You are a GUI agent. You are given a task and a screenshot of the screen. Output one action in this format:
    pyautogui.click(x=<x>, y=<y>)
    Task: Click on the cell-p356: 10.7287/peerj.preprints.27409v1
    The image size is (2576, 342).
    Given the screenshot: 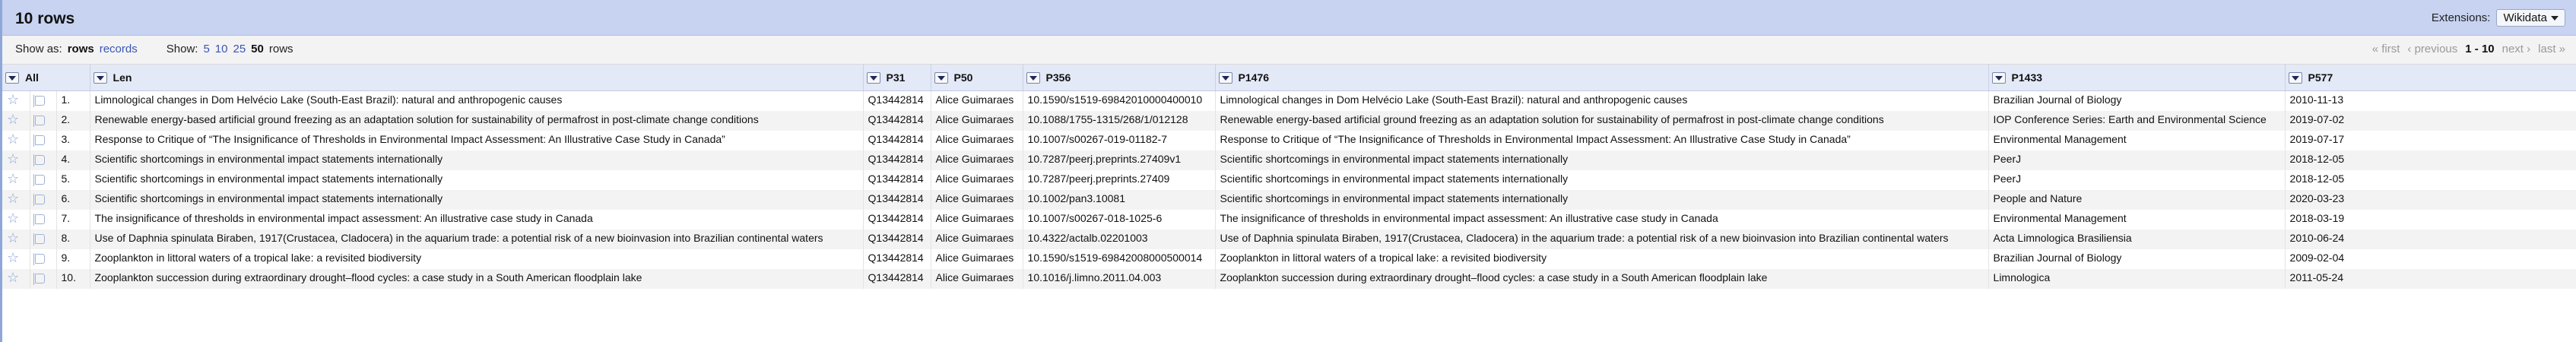 What is the action you would take?
    pyautogui.click(x=1119, y=160)
    